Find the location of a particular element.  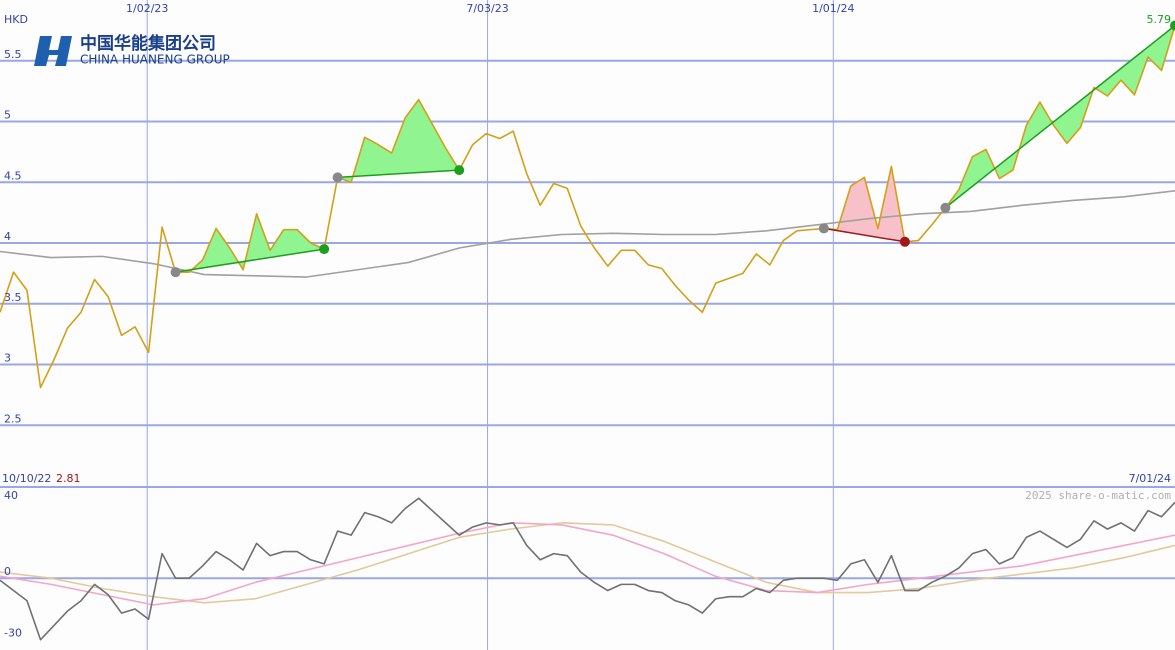

x-tick-label: 1/02/23 is located at coordinates (147, 8).